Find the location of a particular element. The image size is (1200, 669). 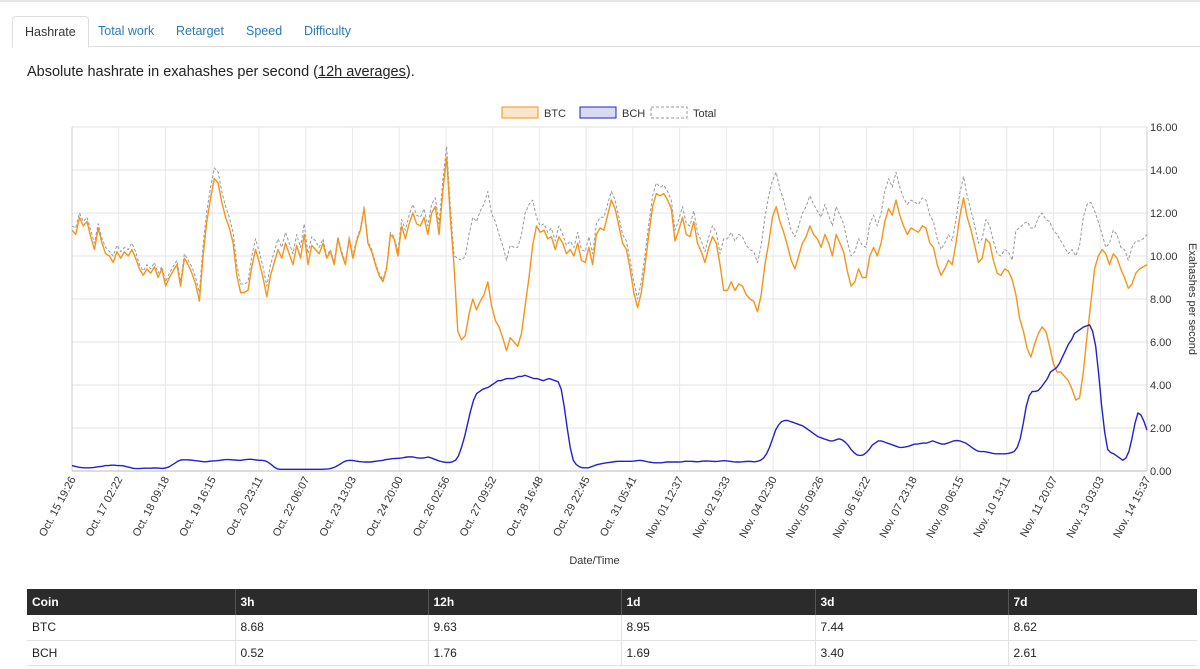

tab-retarget: Retarget is located at coordinates (200, 31).